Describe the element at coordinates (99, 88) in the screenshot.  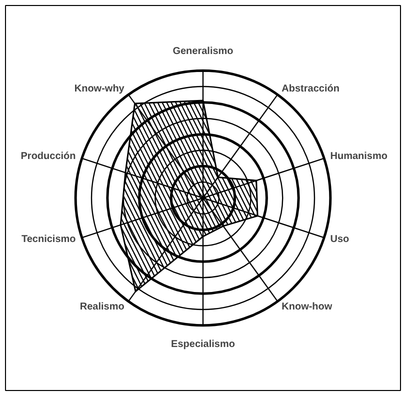
I see `spoke-label: Know-why` at that location.